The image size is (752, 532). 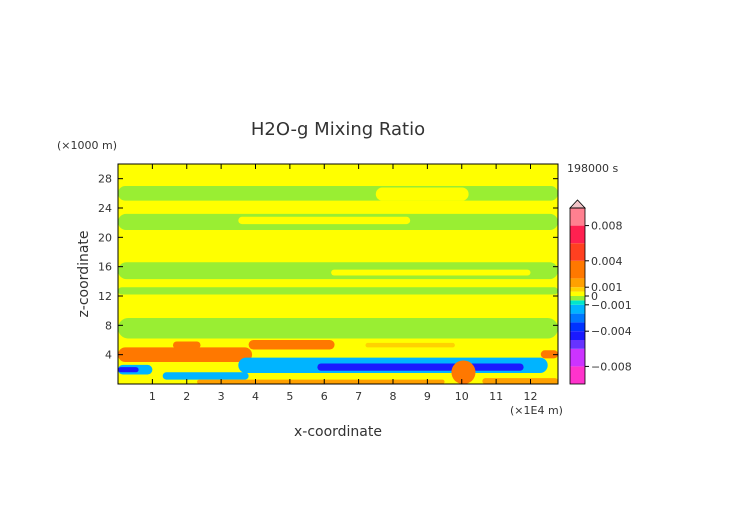 I want to click on x-tick-label: 11, so click(x=496, y=396).